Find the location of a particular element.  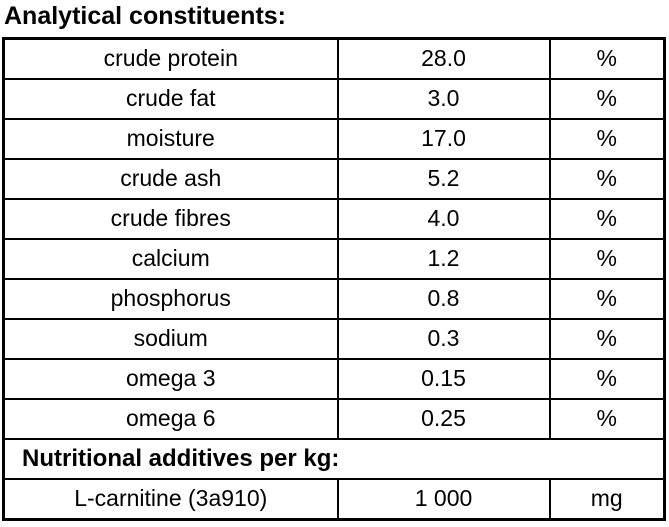

constituent-row: moisture 17.0% is located at coordinates (334, 138).